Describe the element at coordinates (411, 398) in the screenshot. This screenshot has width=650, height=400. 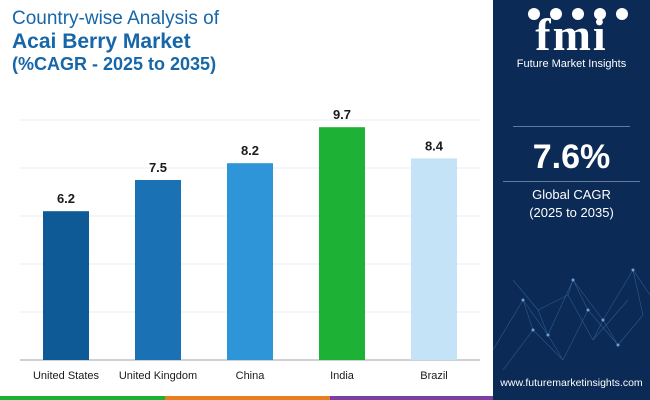
I see `bar-segment-purple` at that location.